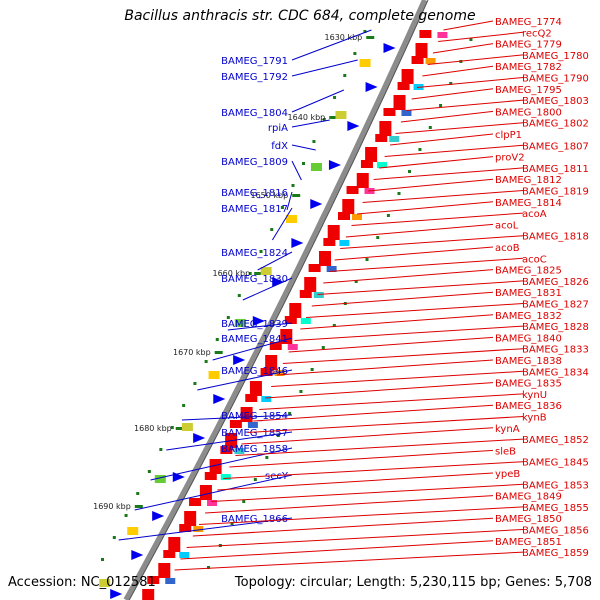 The height and width of the screenshot is (600, 600). What do you see at coordinates (528, 497) in the screenshot?
I see `reverse-gene-label: BAMEG_1849` at bounding box center [528, 497].